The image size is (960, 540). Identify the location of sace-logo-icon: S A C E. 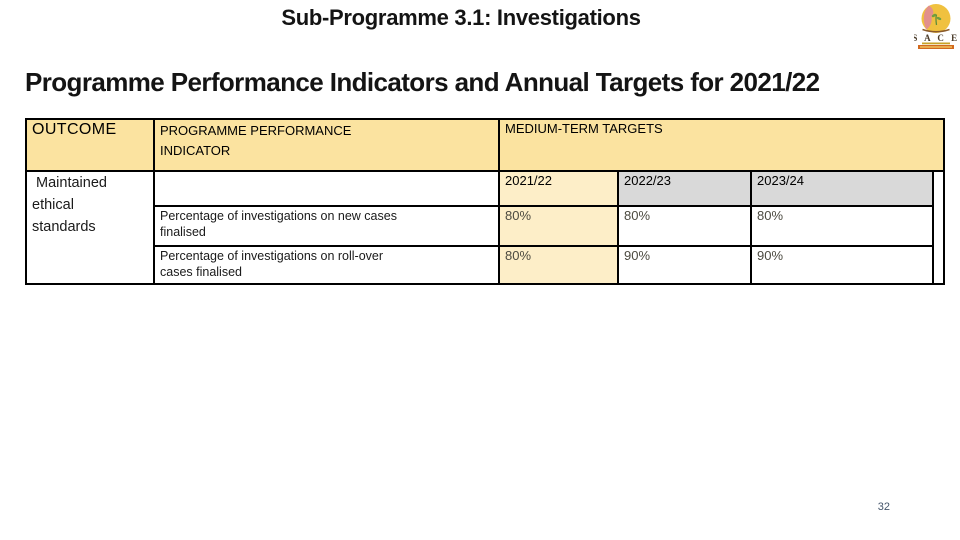
(936, 26).